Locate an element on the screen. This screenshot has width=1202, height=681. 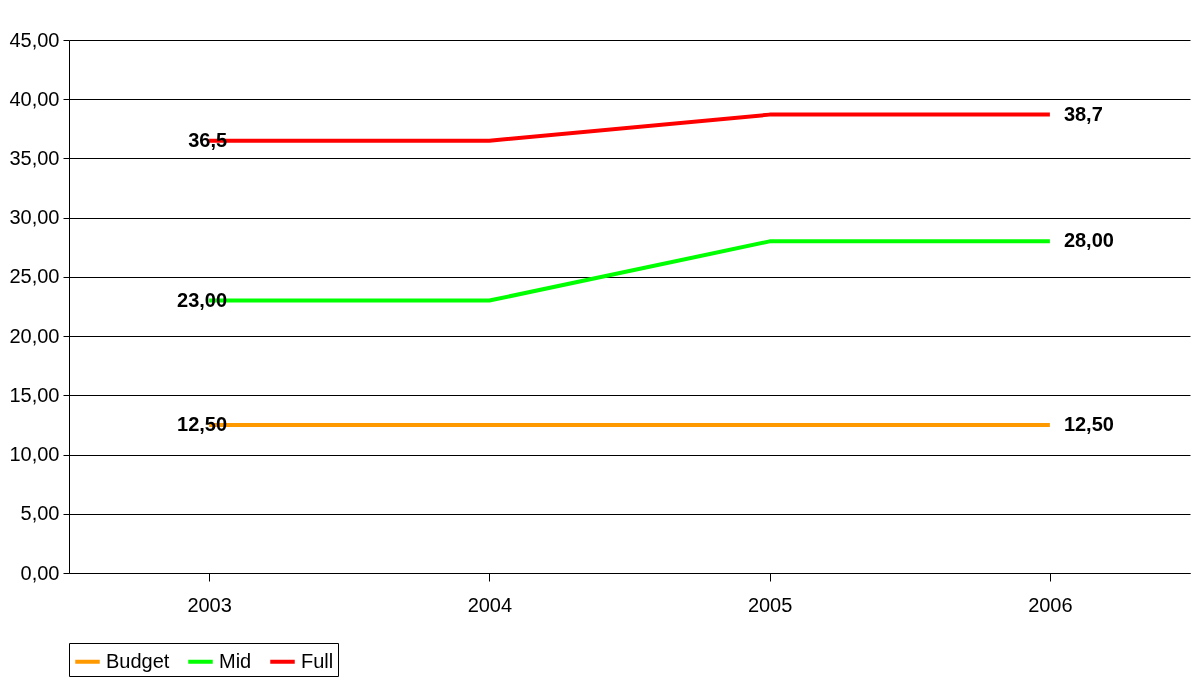
legend-label: Full is located at coordinates (317, 660).